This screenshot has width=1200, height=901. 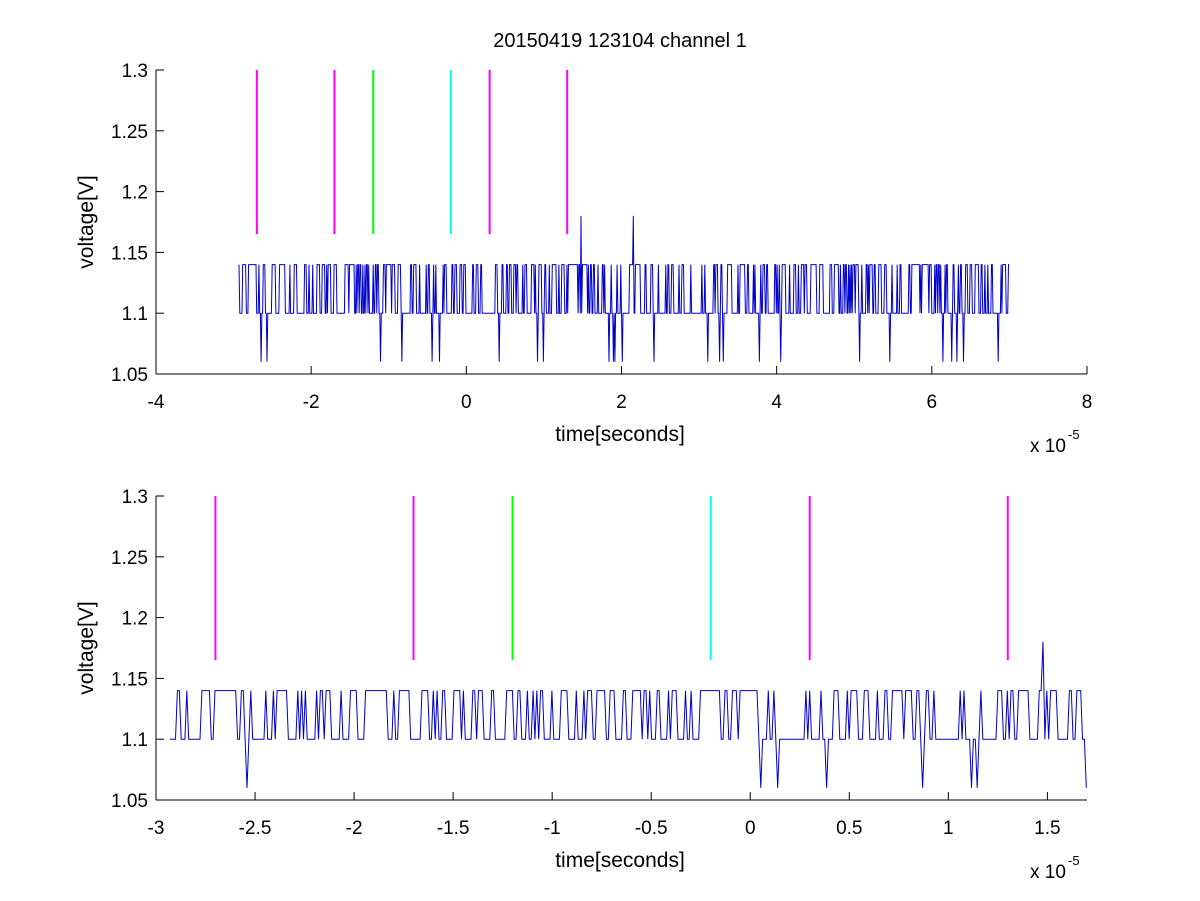 I want to click on bottom-y-tick-label: 1.25, so click(x=129, y=558).